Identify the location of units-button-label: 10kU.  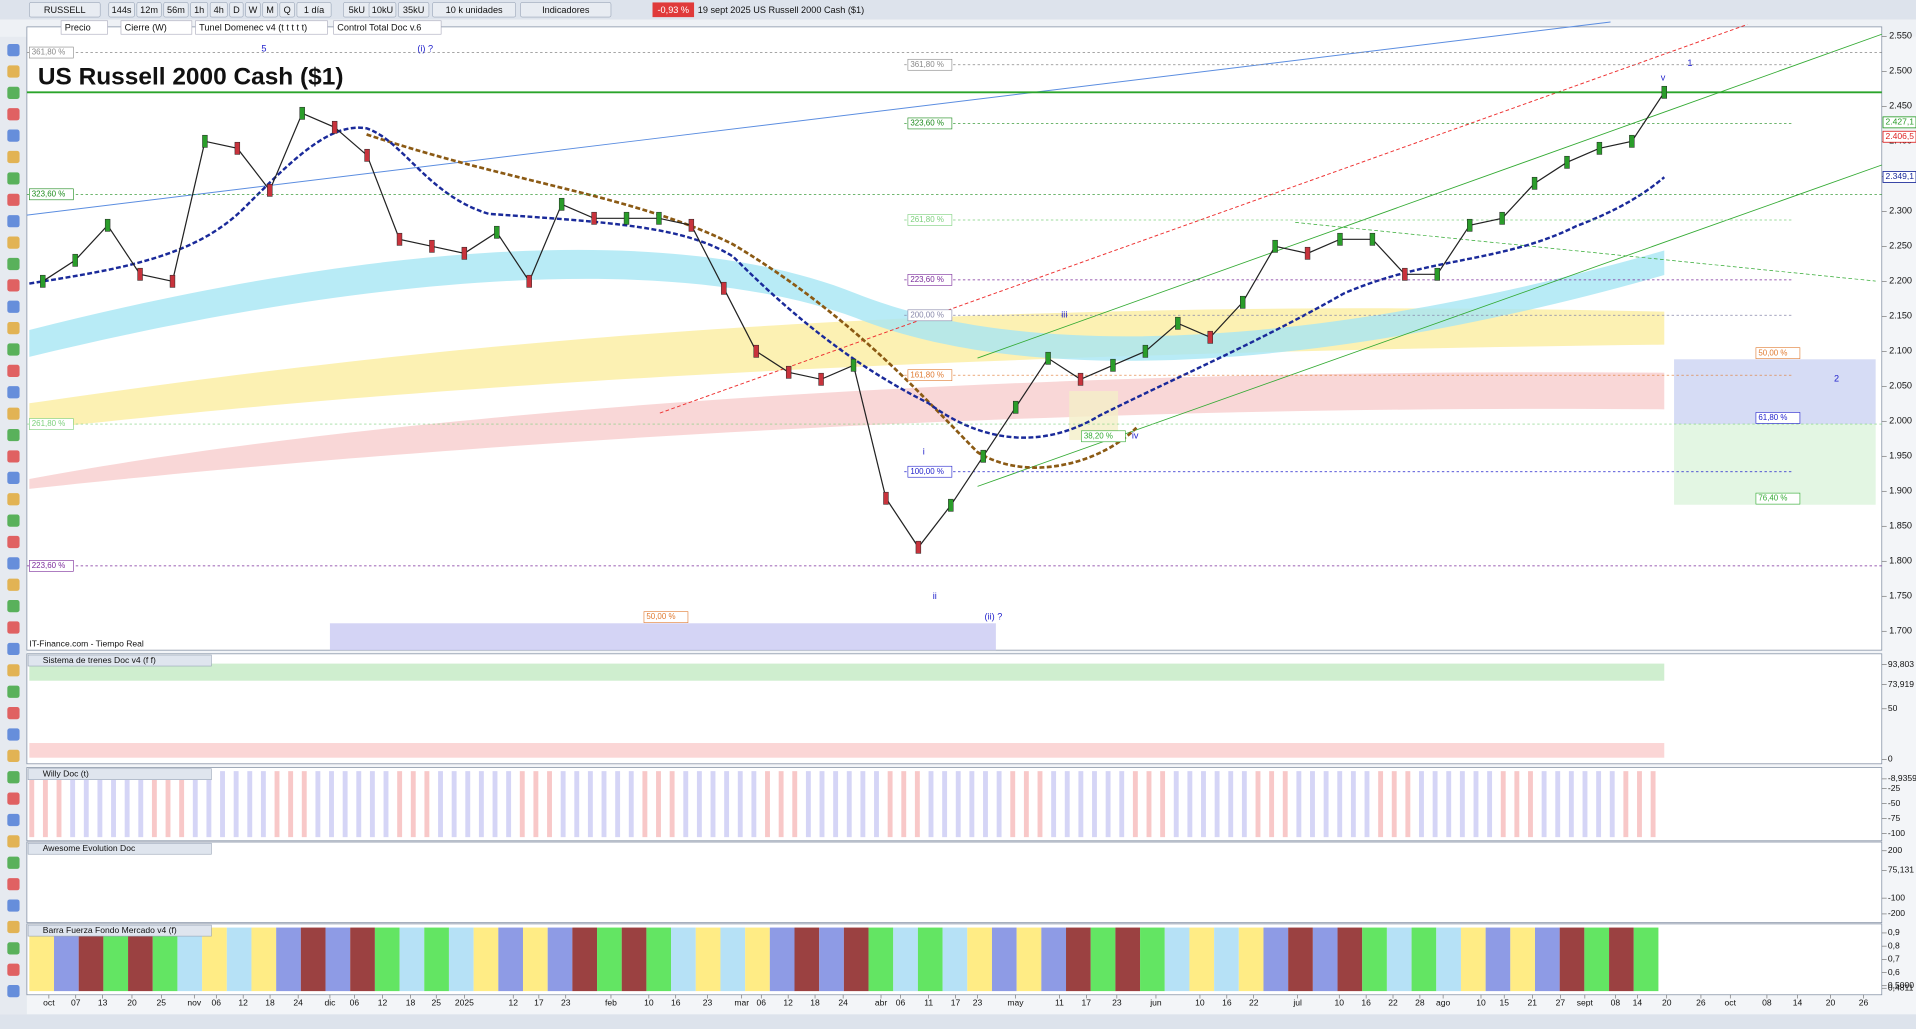
(382, 10).